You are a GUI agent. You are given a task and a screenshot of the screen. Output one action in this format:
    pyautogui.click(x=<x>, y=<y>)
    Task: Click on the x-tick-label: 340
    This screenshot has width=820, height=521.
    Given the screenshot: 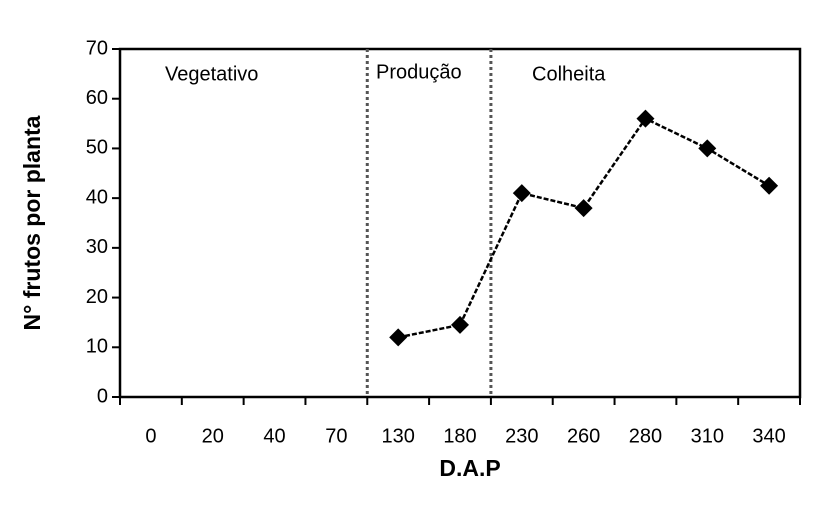 What is the action you would take?
    pyautogui.click(x=768, y=436)
    